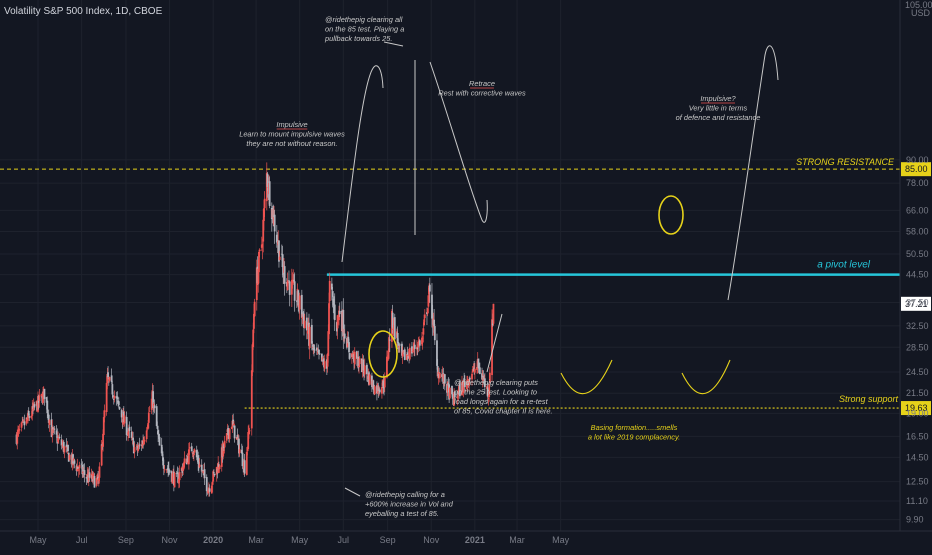 The height and width of the screenshot is (555, 932). Describe the element at coordinates (494, 343) in the screenshot. I see `pointer-line-puts` at that location.